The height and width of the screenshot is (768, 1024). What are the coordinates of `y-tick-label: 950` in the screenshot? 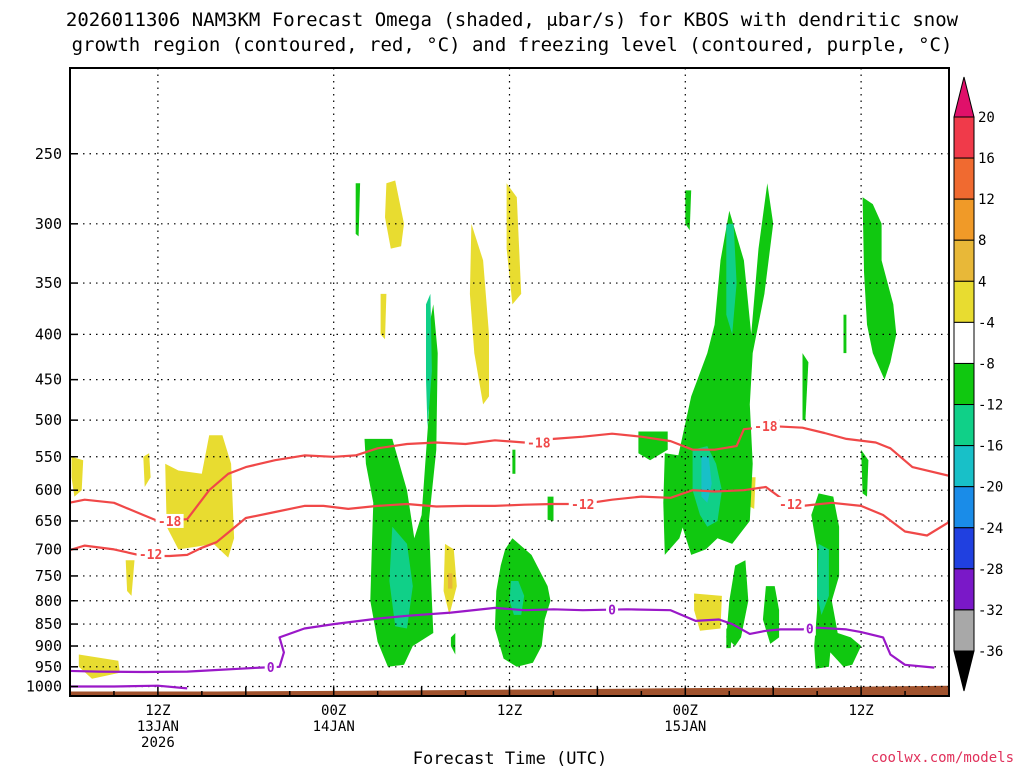 It's located at (48, 667).